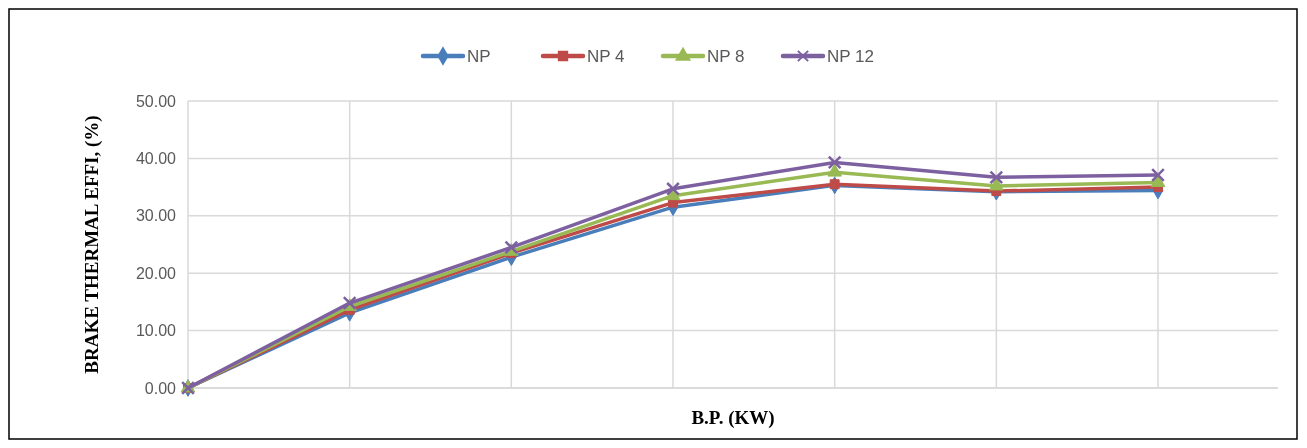 The width and height of the screenshot is (1307, 448). What do you see at coordinates (606, 56) in the screenshot?
I see `legend-label: NP 4` at bounding box center [606, 56].